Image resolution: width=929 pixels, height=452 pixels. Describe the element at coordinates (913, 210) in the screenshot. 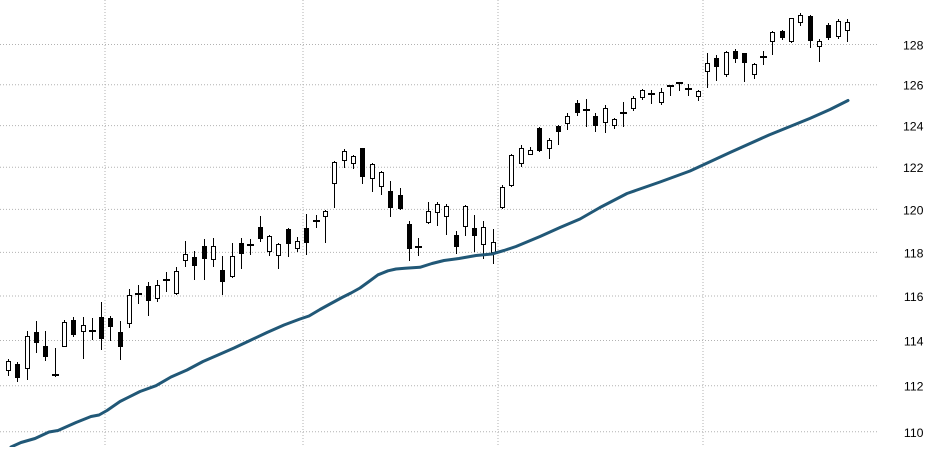

I see `svg-text: 120` at that location.